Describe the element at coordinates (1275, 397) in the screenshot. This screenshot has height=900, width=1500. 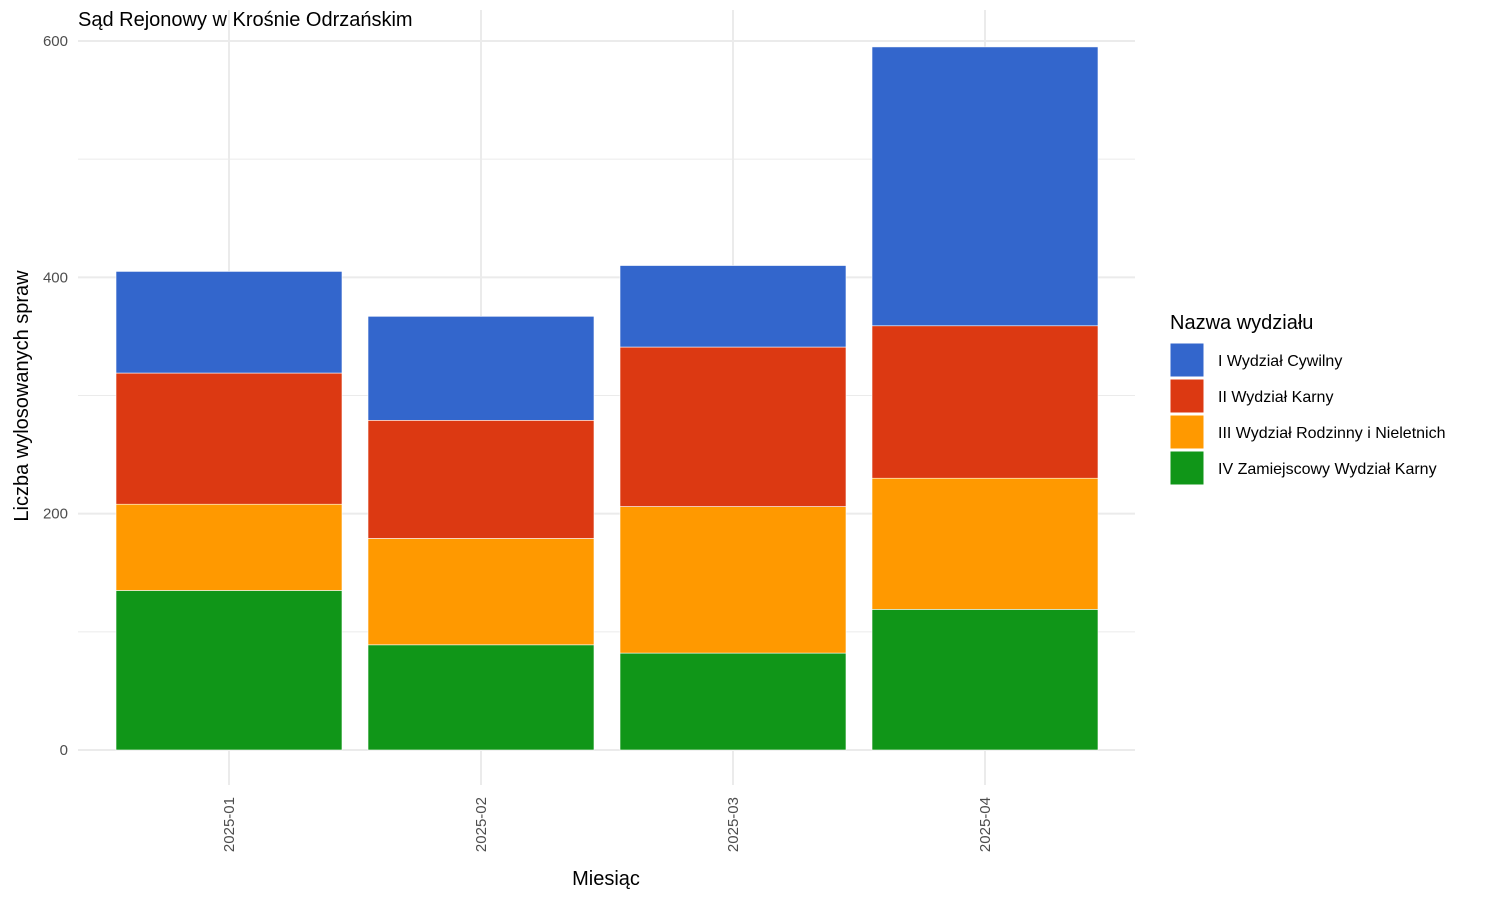
I see `legend-label: II Wydział Karny` at that location.